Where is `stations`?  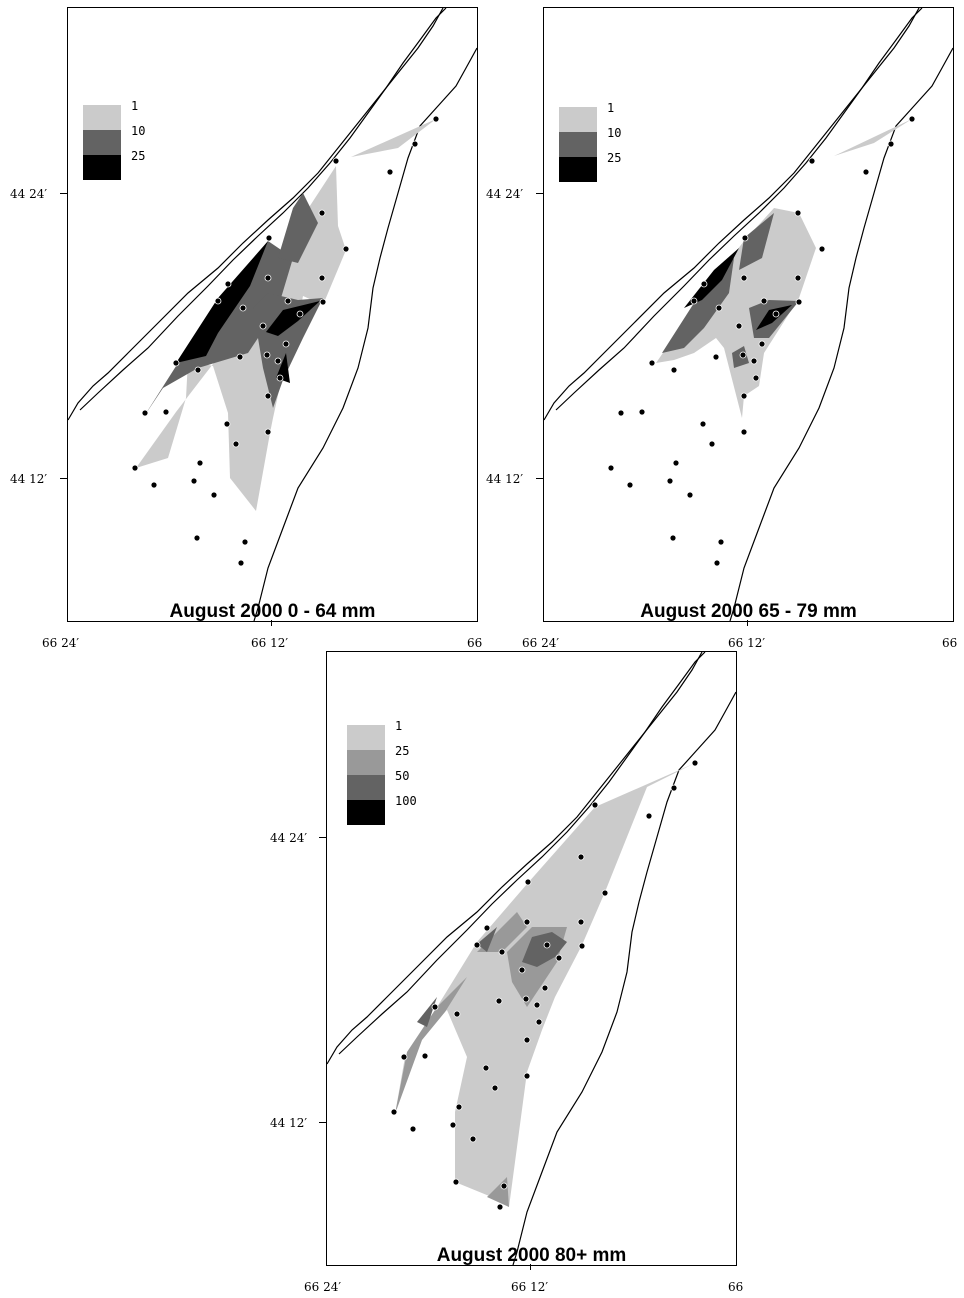
stations is located at coordinates (544, 985).